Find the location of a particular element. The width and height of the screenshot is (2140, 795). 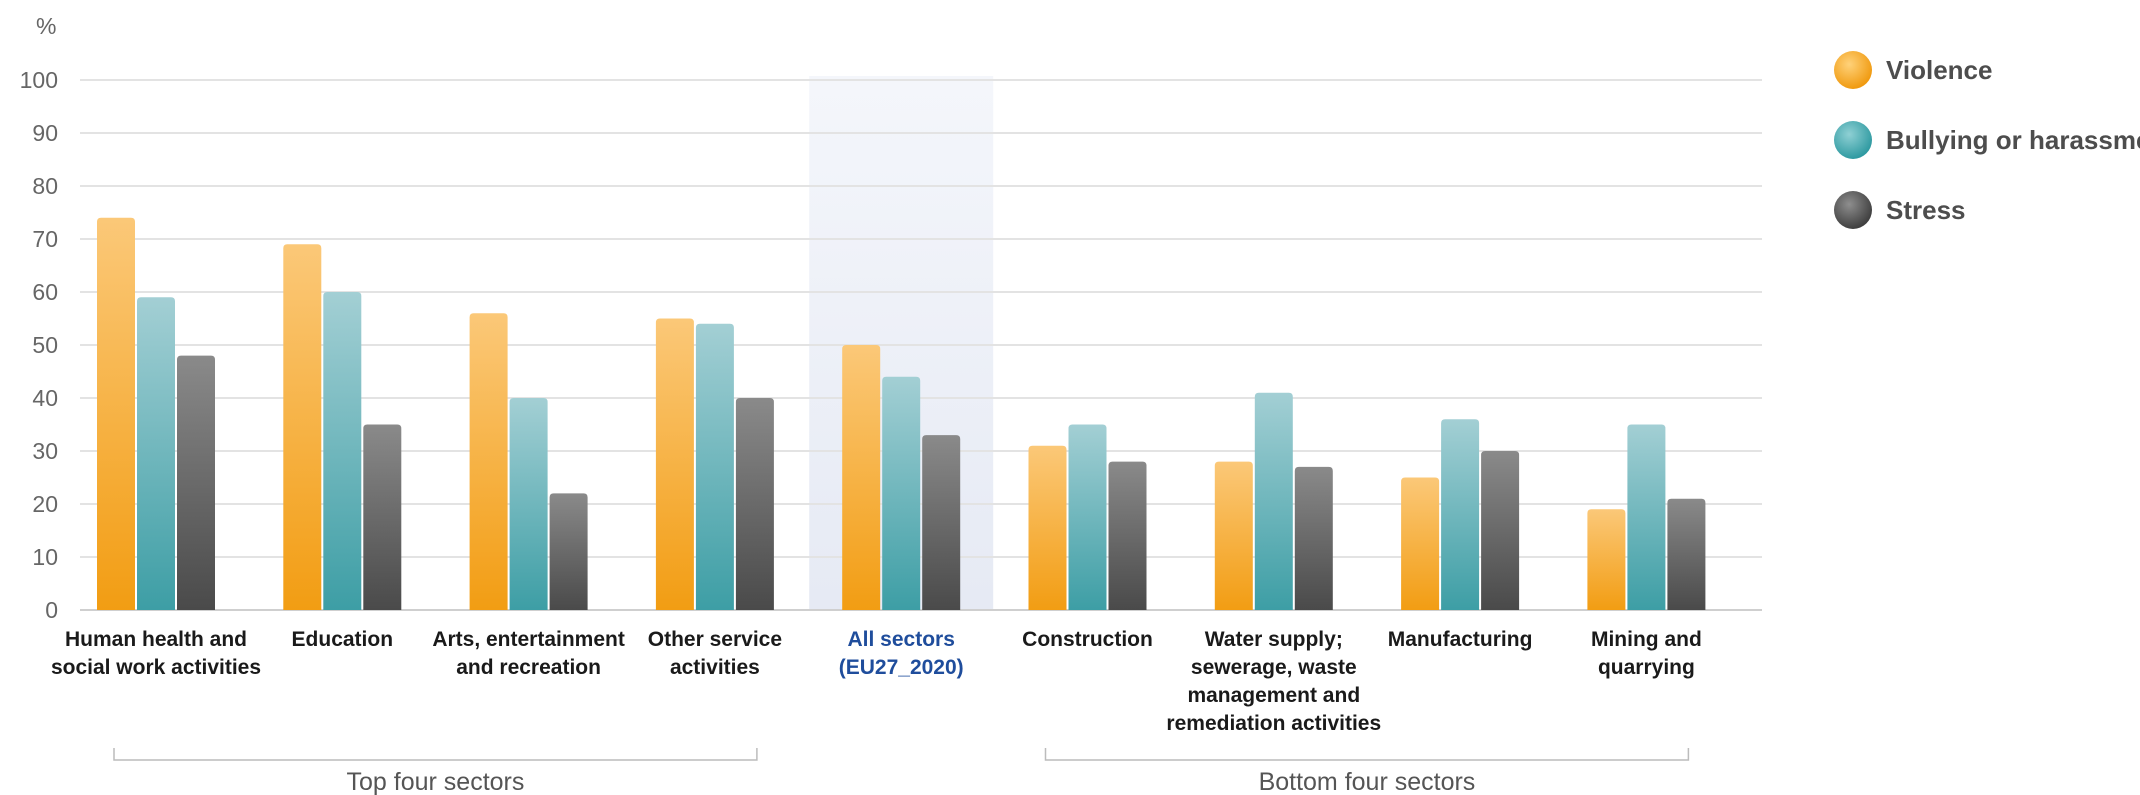

x-tick-label: Human health and social work activities is located at coordinates (156, 653).